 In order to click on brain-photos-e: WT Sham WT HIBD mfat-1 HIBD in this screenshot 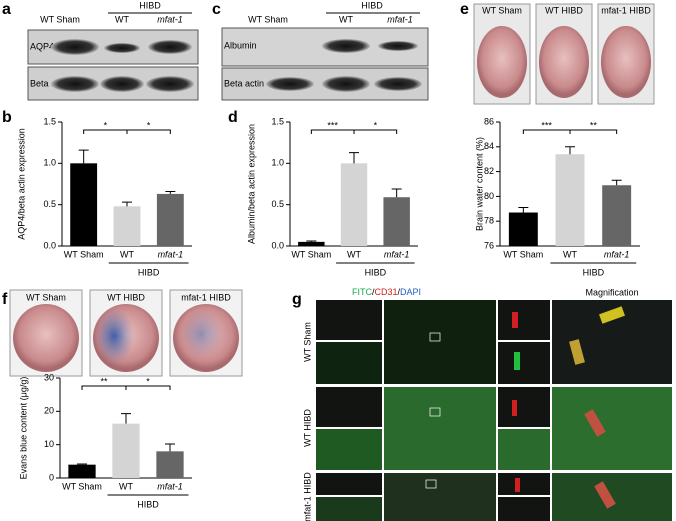, I will do `click(564, 54)`.